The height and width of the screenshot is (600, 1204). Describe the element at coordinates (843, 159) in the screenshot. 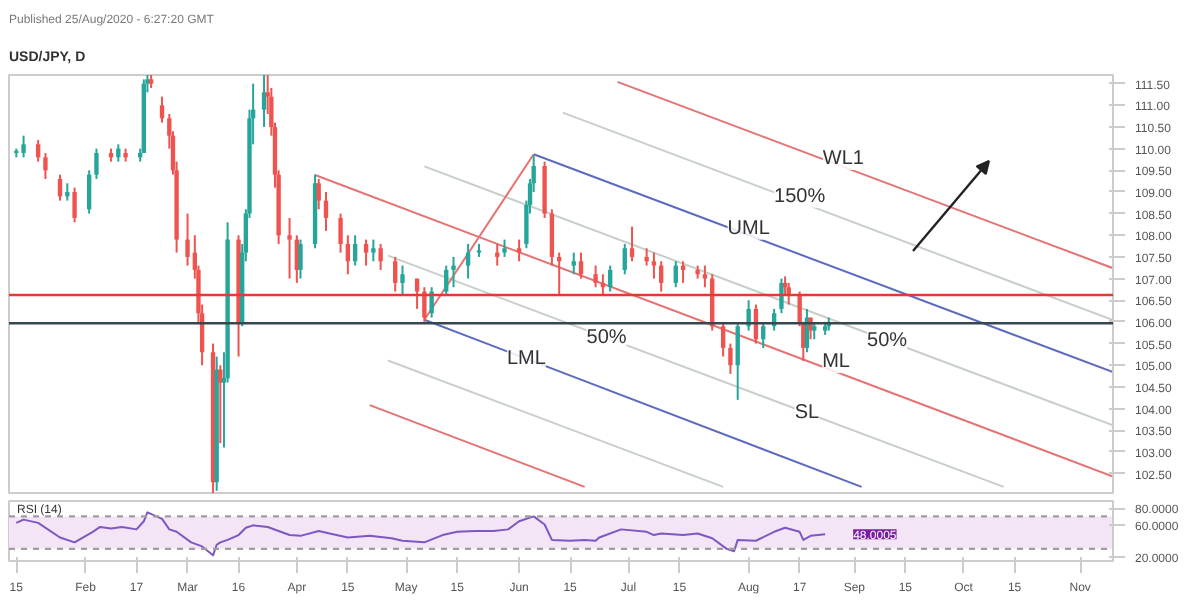

I see `annotation: WL1` at that location.